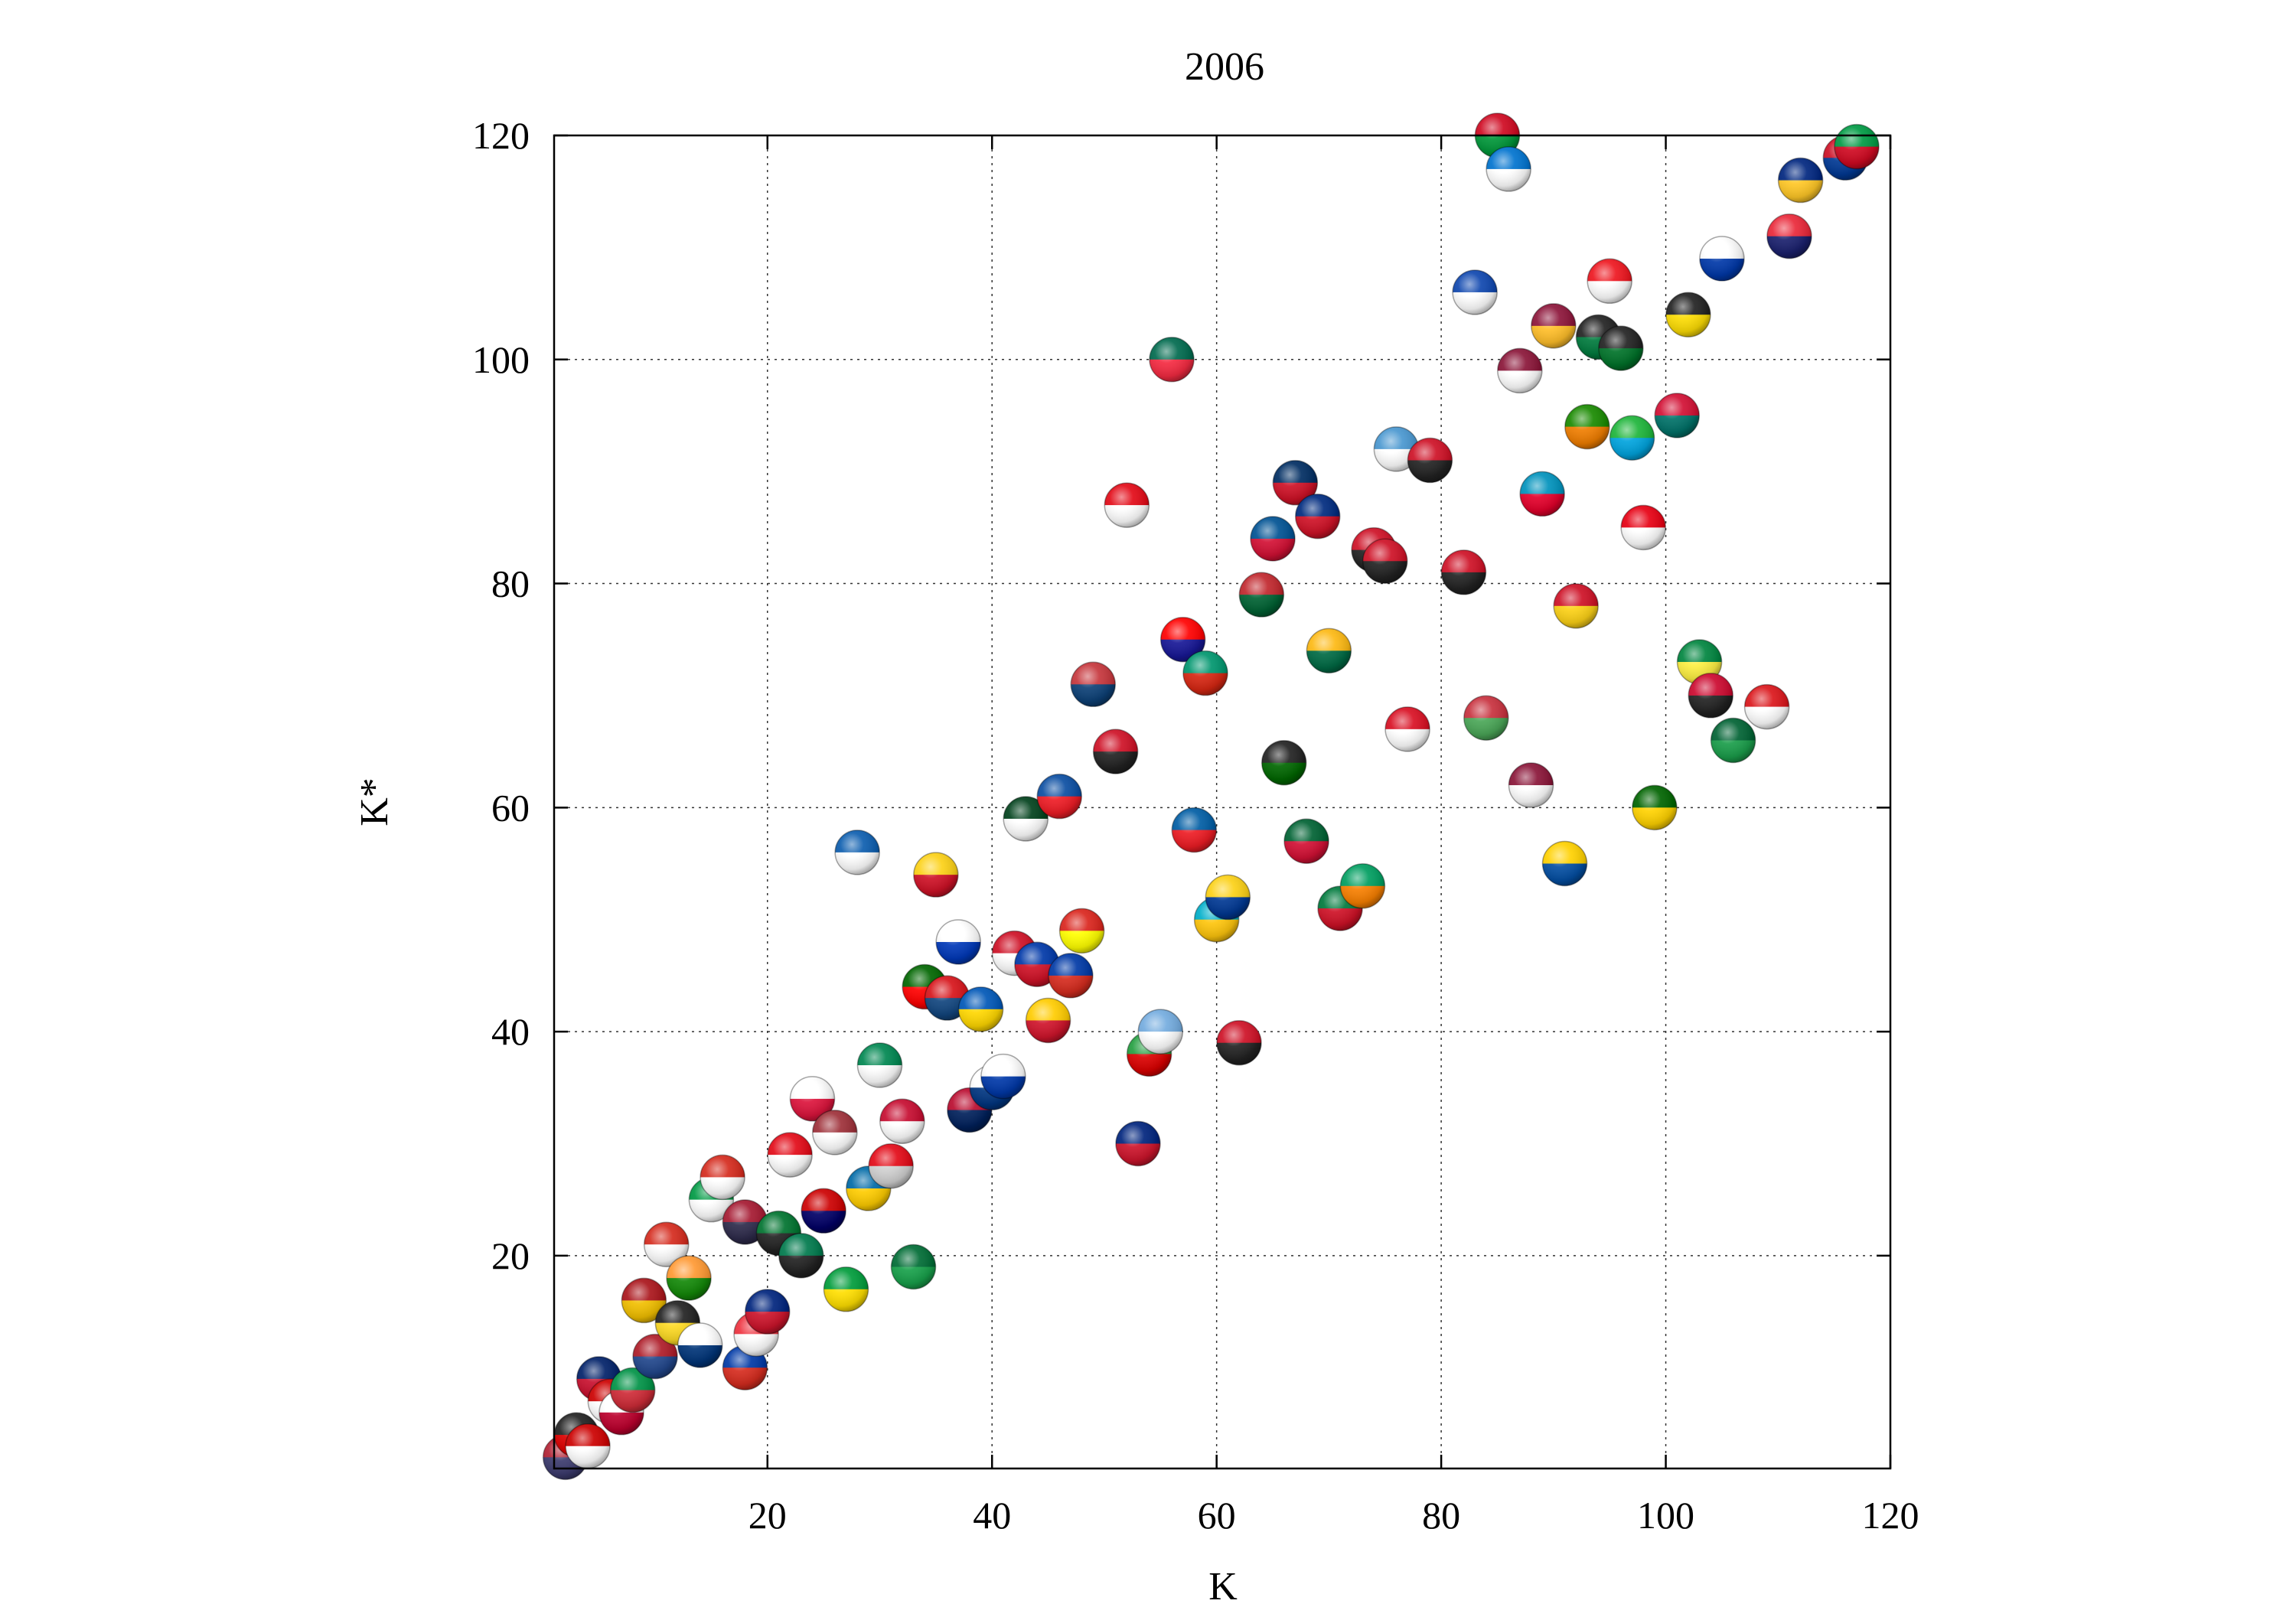 This screenshot has width=2296, height=1607. Describe the element at coordinates (501, 135) in the screenshot. I see `y-tick-label: 120` at that location.